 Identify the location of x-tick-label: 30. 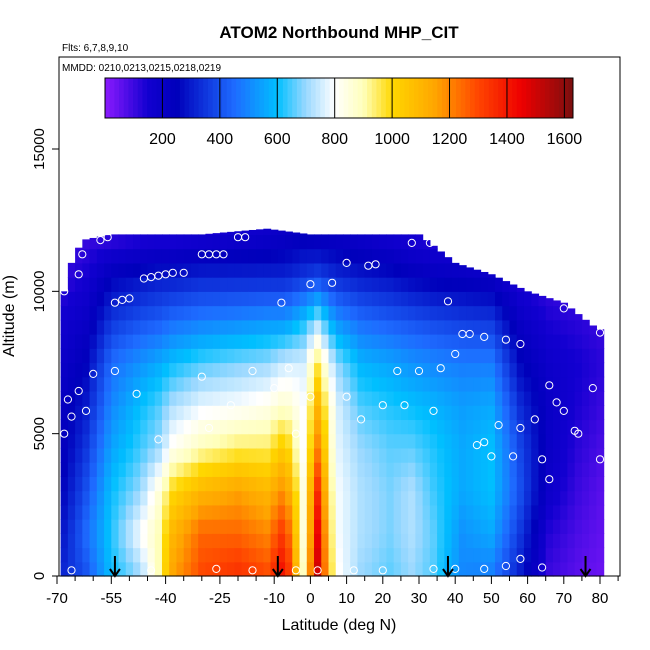
(419, 598).